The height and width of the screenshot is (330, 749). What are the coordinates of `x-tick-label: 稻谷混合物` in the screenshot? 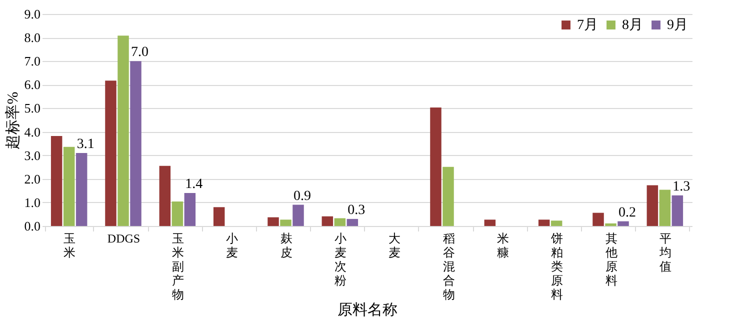 It's located at (448, 267).